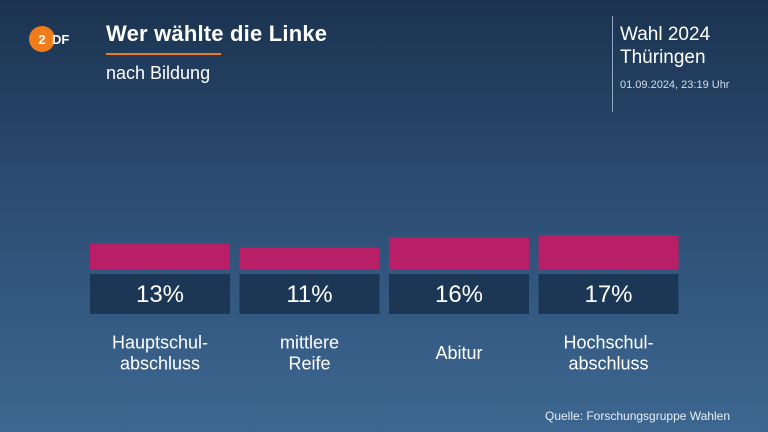 Image resolution: width=768 pixels, height=432 pixels. What do you see at coordinates (608, 343) in the screenshot?
I see `category-label-3-0: Hochschul-` at bounding box center [608, 343].